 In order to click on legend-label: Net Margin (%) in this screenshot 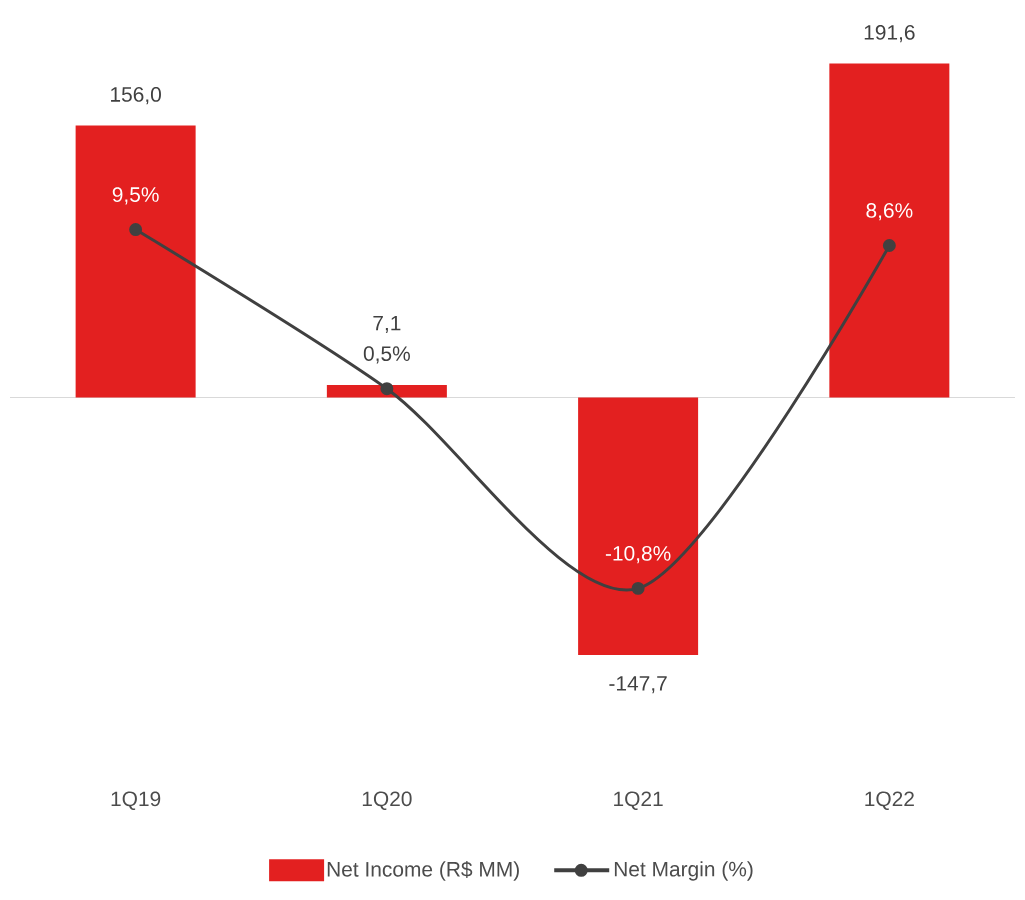, I will do `click(683, 871)`.